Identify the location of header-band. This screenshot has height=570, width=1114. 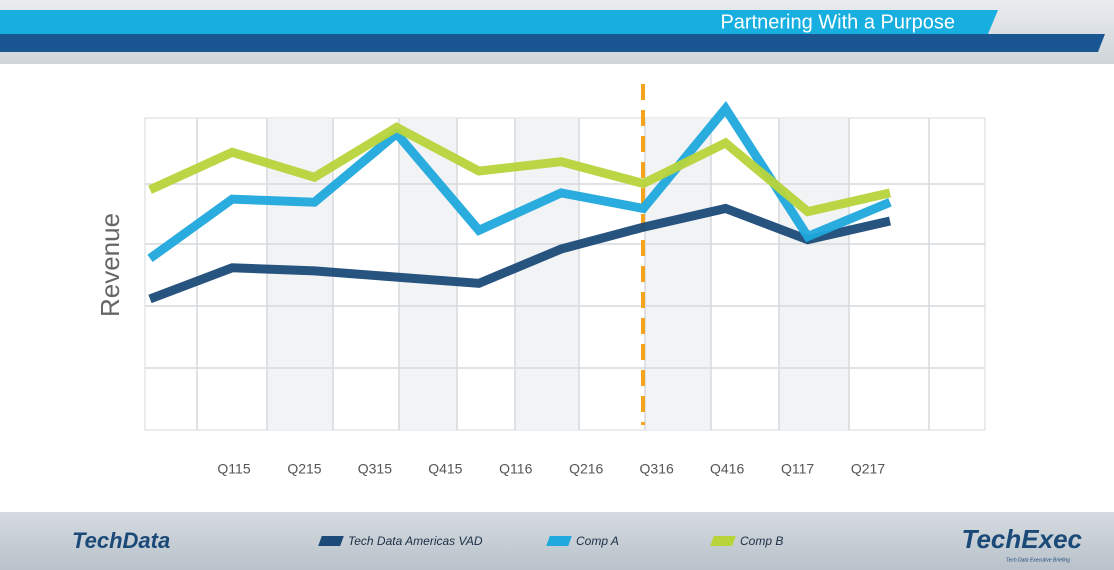
(499, 22).